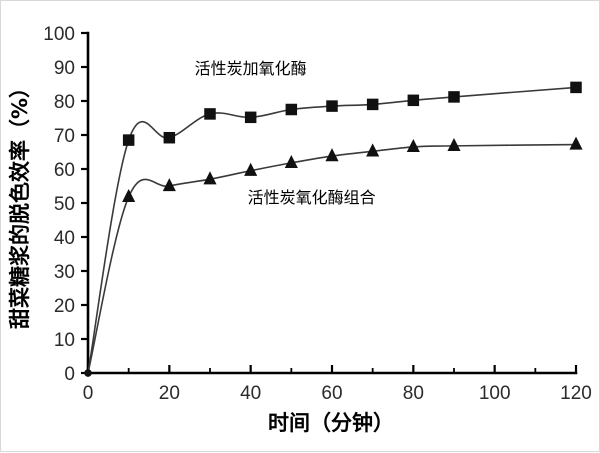 Image resolution: width=600 pixels, height=453 pixels. I want to click on y-axis-title: 甜菜糖浆的脱色效率（%）, so click(20, 203).